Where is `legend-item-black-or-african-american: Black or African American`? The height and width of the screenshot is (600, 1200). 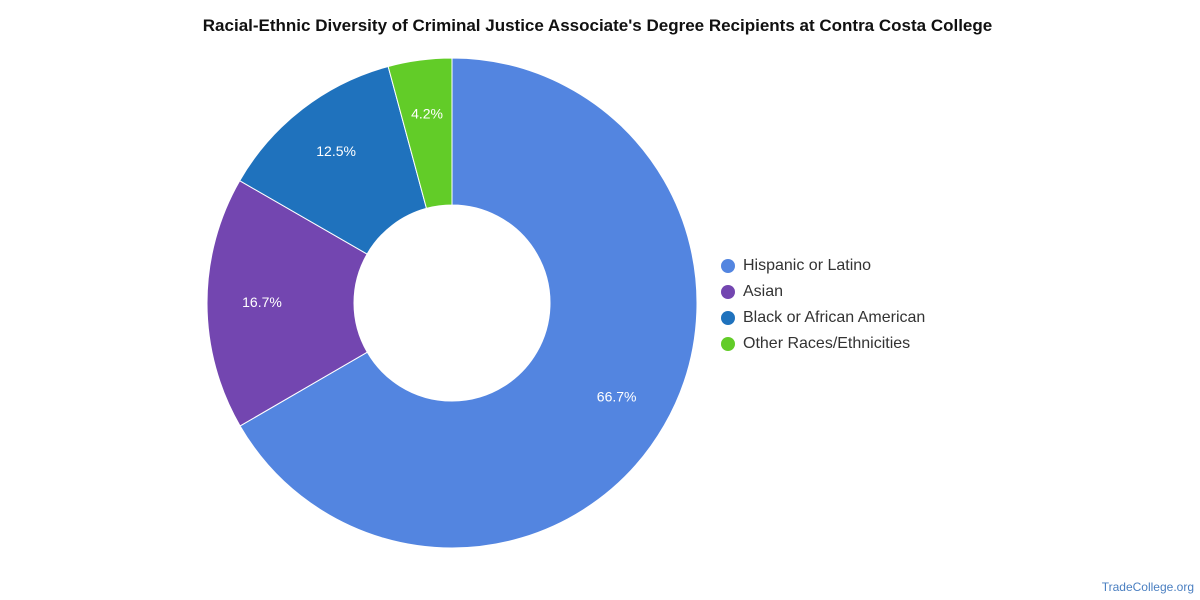
legend-item-black-or-african-american: Black or African American is located at coordinates (823, 318).